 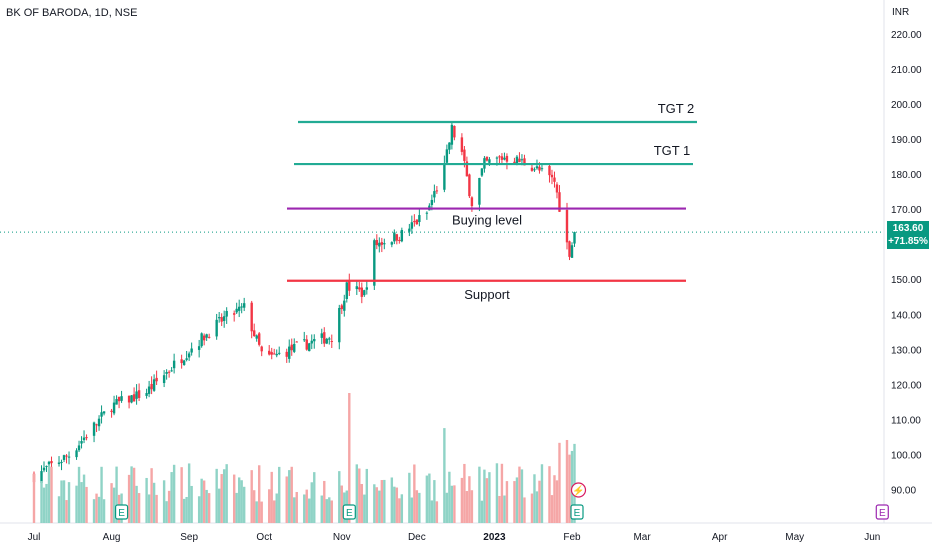 What do you see at coordinates (906, 385) in the screenshot?
I see `y-tick-label: 120.00` at bounding box center [906, 385].